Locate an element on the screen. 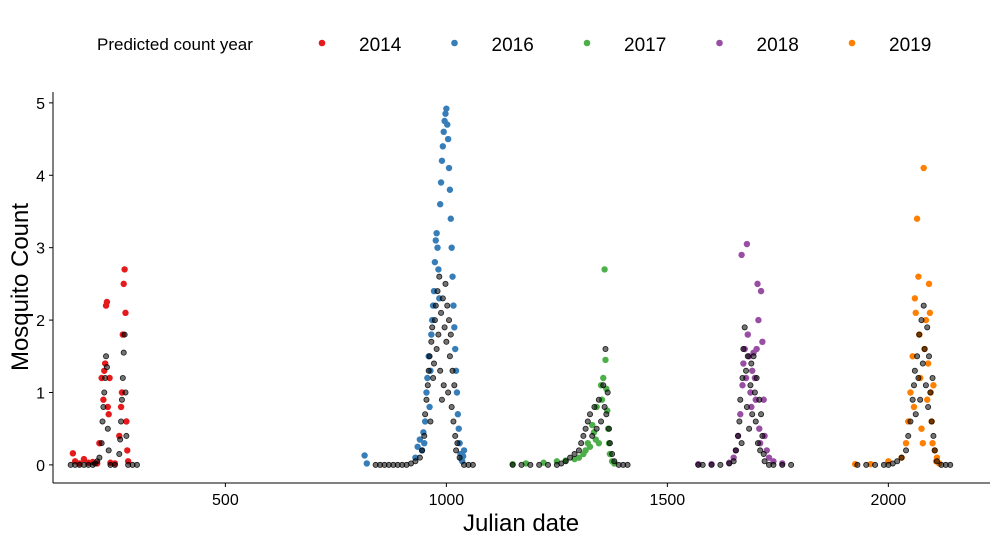 This screenshot has height=546, width=999. legend-key-2016 is located at coordinates (454, 43).